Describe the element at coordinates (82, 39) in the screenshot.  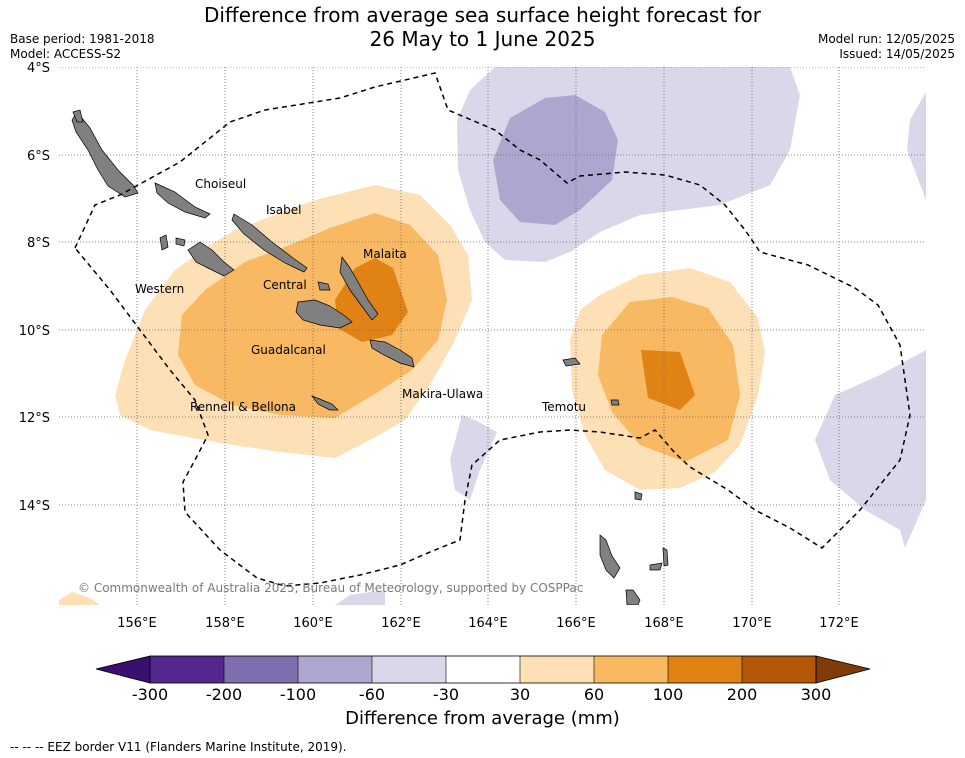
I see `base-period: Base period: 1981-2018` at that location.